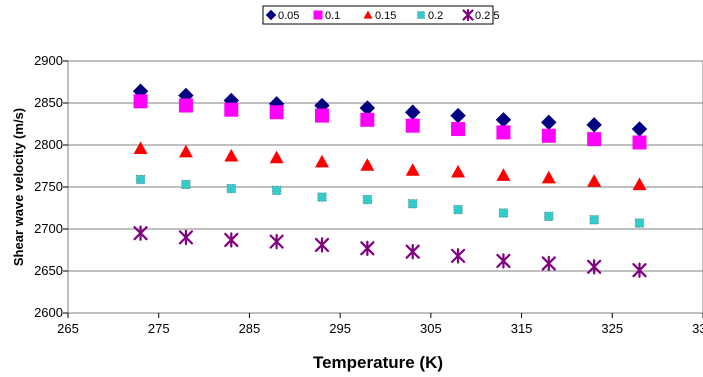 This screenshot has height=377, width=703. What do you see at coordinates (250, 328) in the screenshot?
I see `x-tick-label: 285` at bounding box center [250, 328].